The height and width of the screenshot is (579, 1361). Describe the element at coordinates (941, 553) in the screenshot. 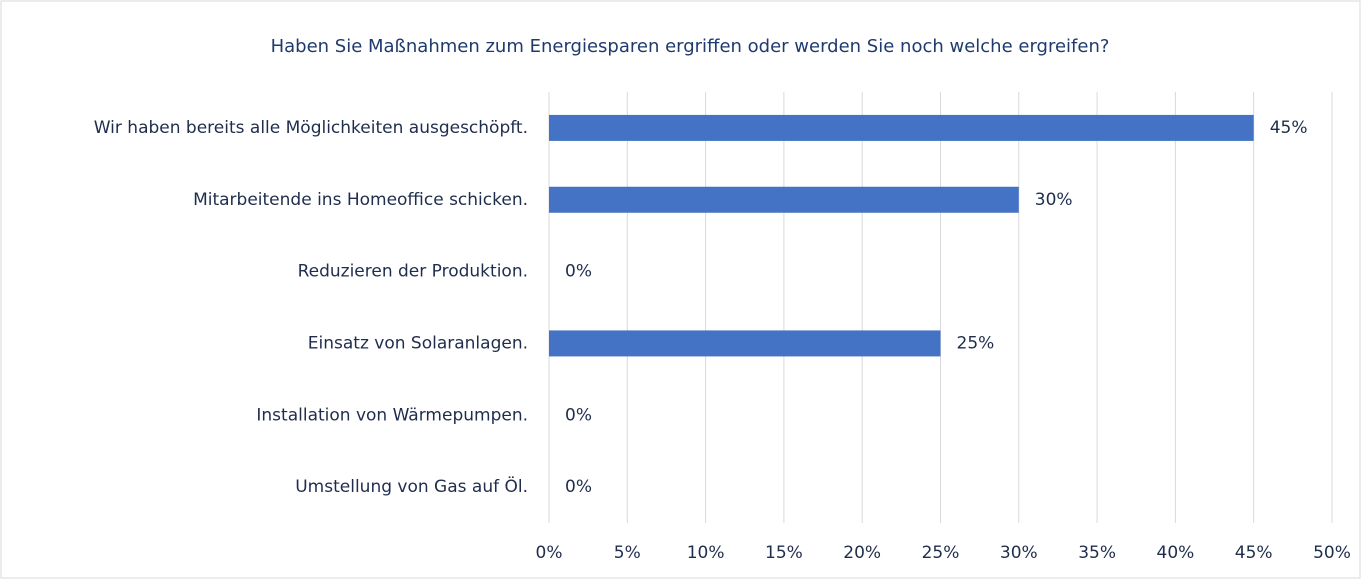

I see `x-tick-label: 25%` at that location.